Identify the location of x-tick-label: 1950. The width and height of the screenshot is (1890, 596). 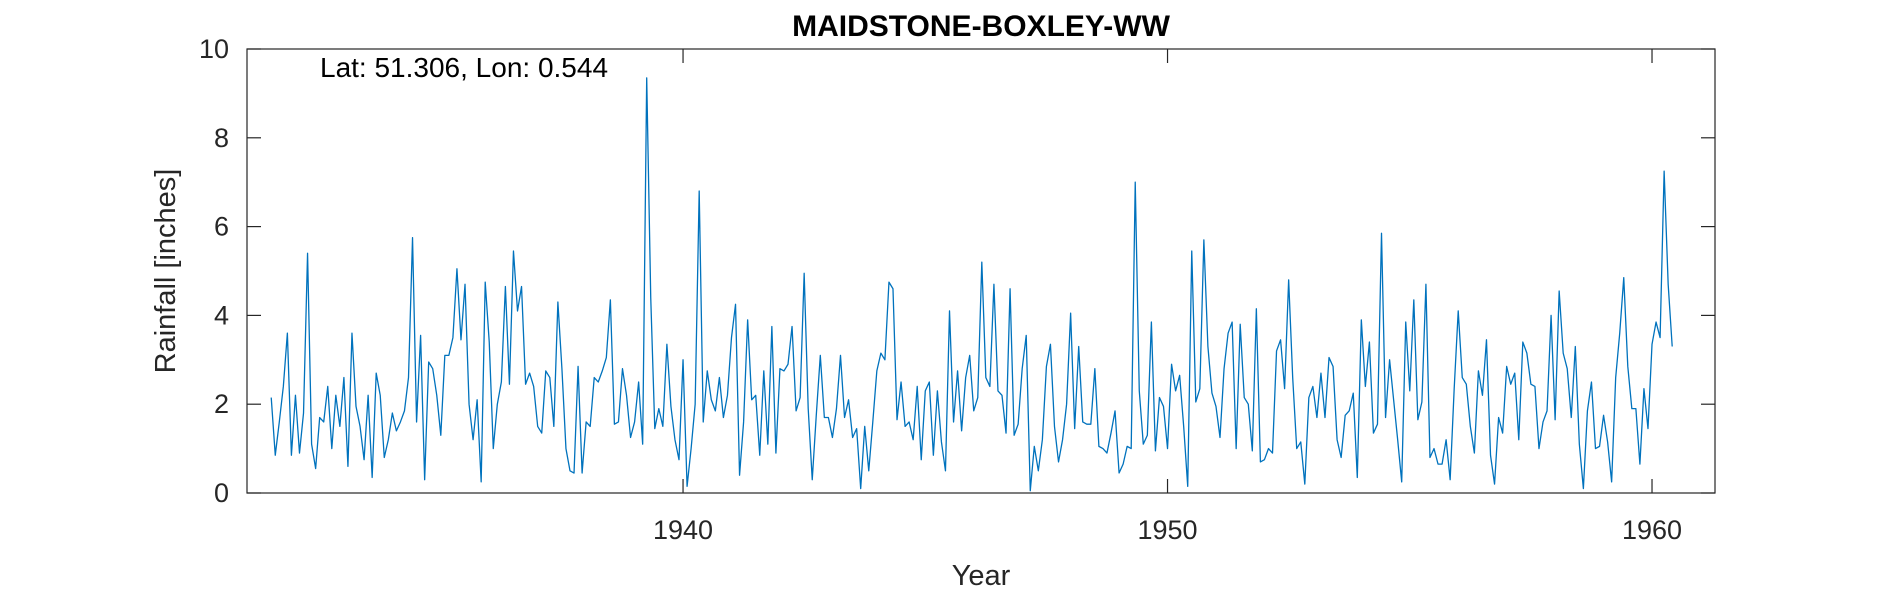
(1167, 530).